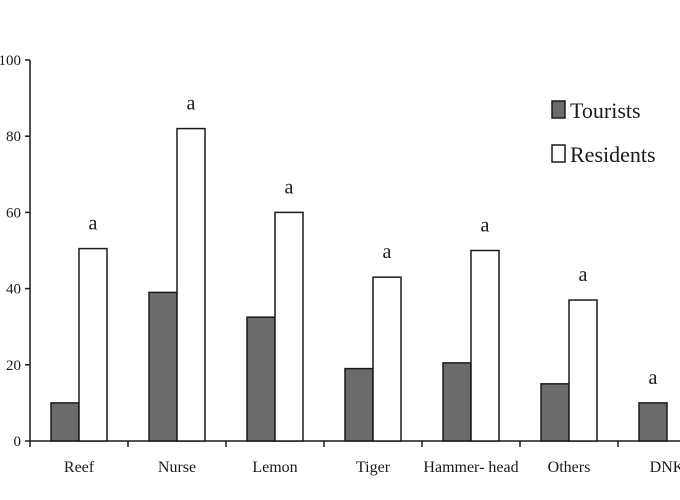  I want to click on legend-swatch-tourists, so click(558, 109).